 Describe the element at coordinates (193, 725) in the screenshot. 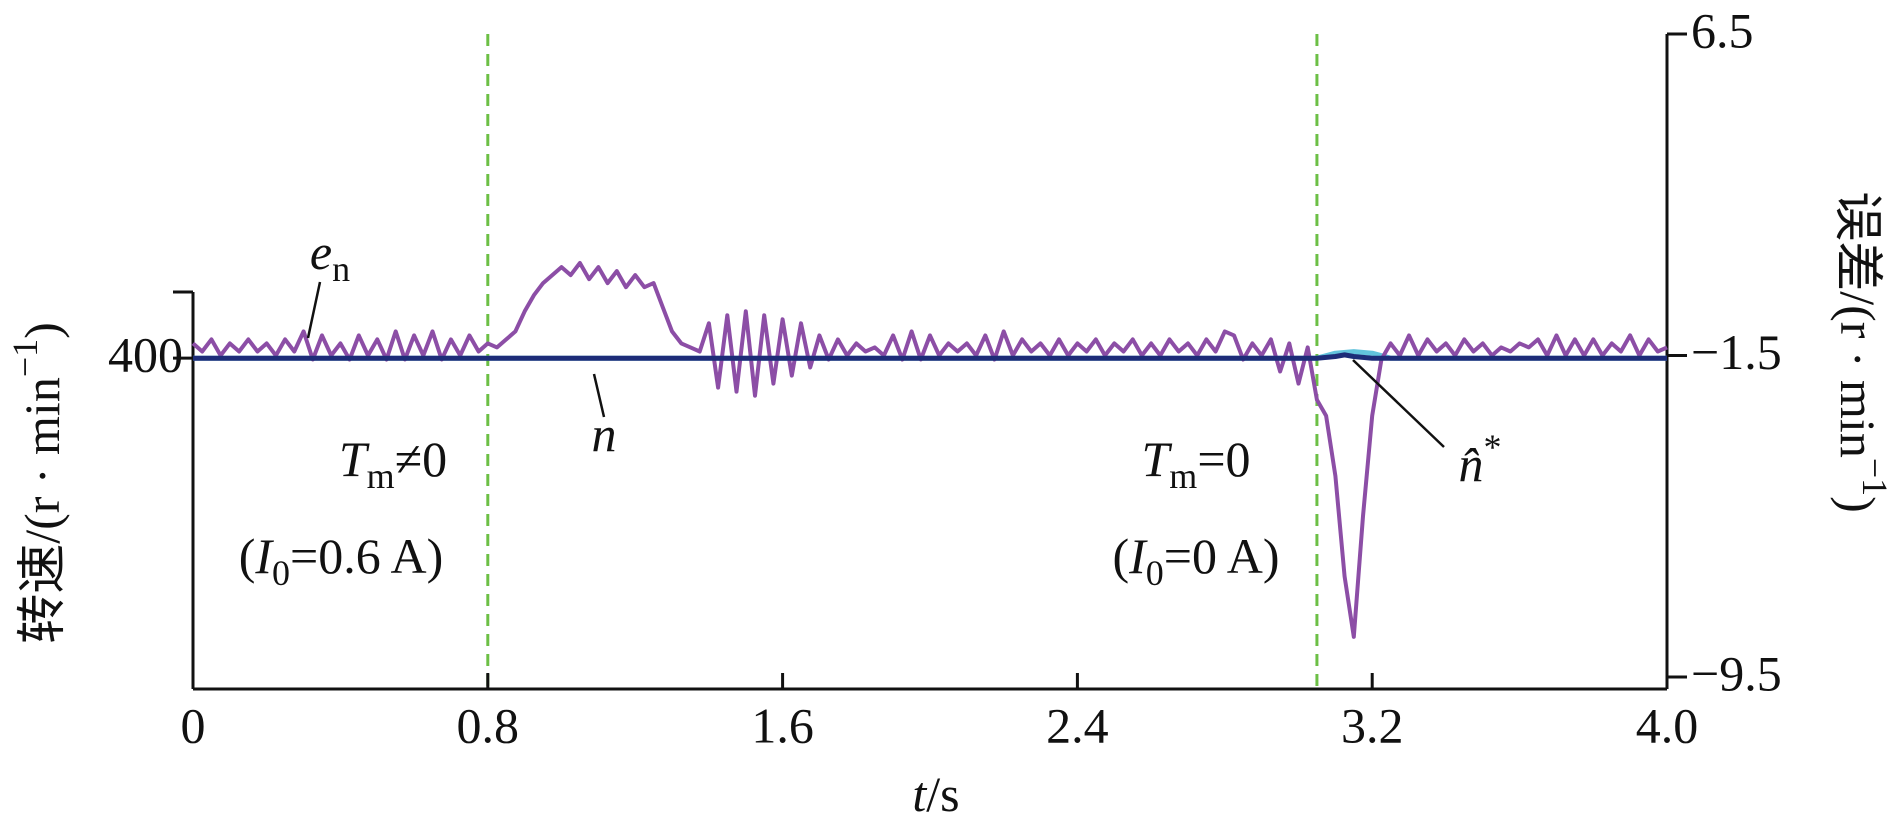

I see `x-tick-label: 0` at that location.